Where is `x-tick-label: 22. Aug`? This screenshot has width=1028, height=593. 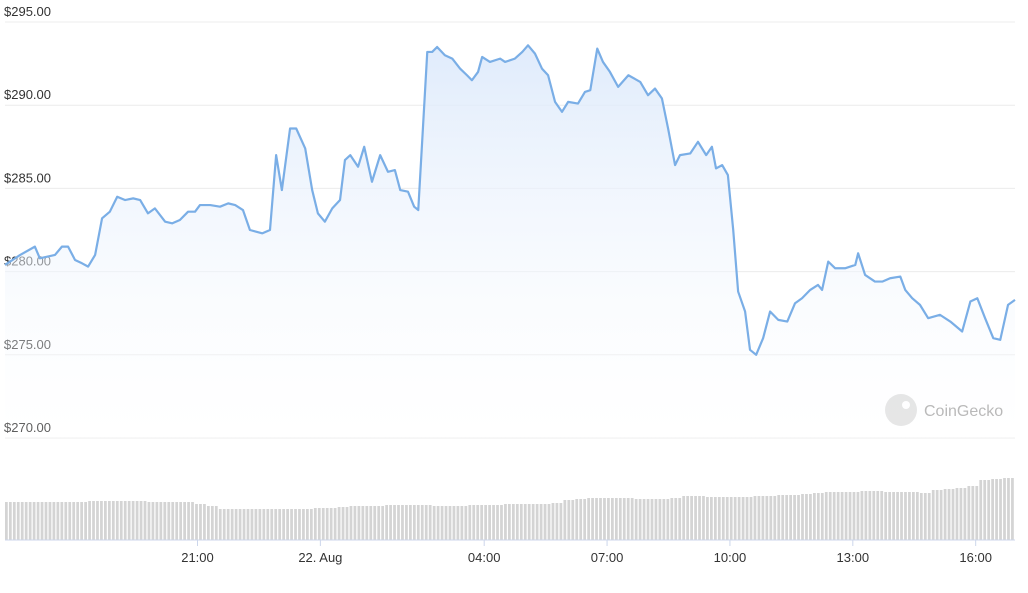
x-tick-label: 22. Aug is located at coordinates (320, 557).